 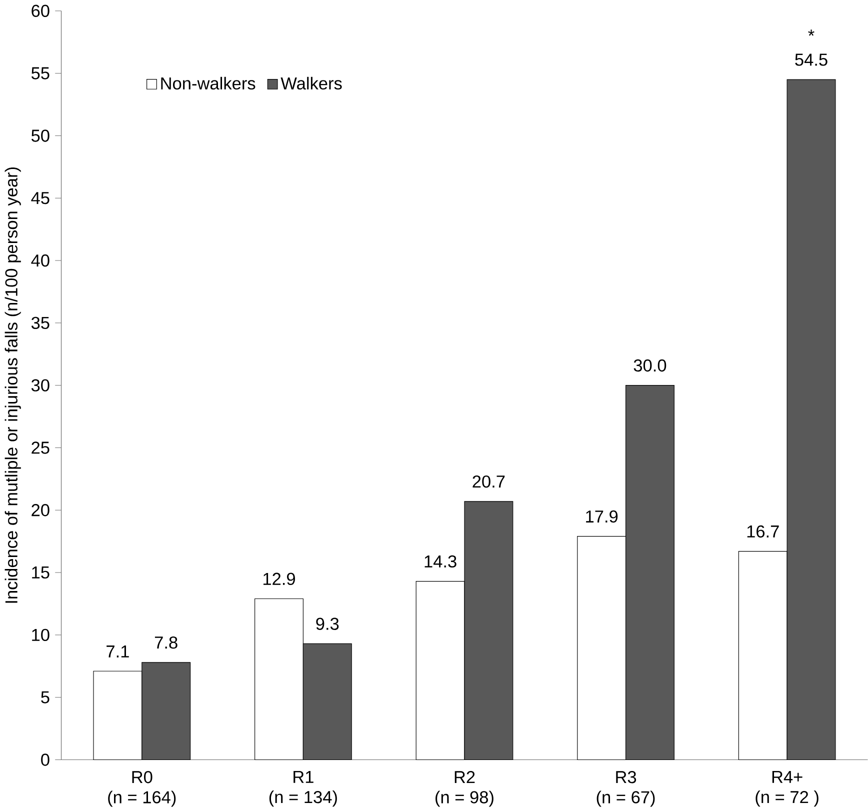 What do you see at coordinates (208, 83) in the screenshot?
I see `legend-label: Non-walkers` at bounding box center [208, 83].